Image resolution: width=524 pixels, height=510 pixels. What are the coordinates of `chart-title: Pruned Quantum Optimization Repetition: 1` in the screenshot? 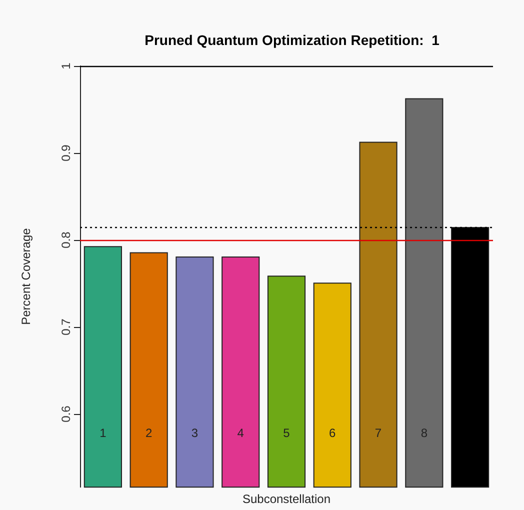 It's located at (292, 40).